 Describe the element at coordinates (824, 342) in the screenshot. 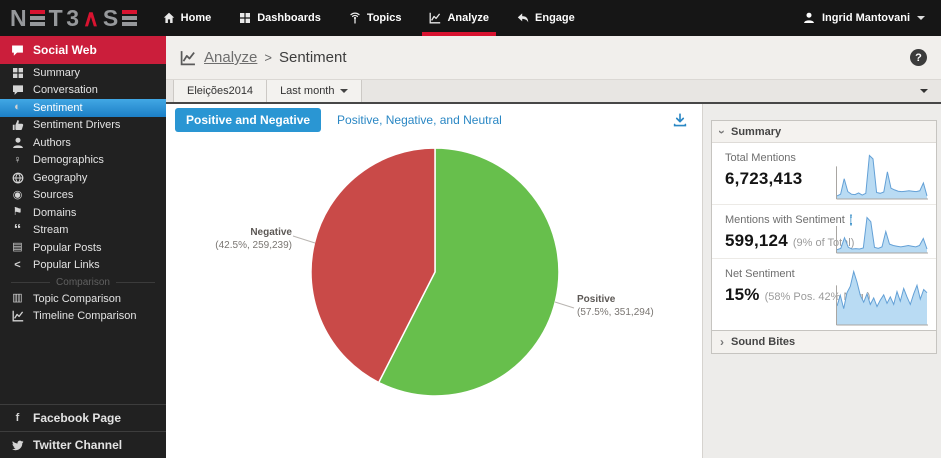

I see `sound-bites-panel-header: › Sound Bites` at that location.